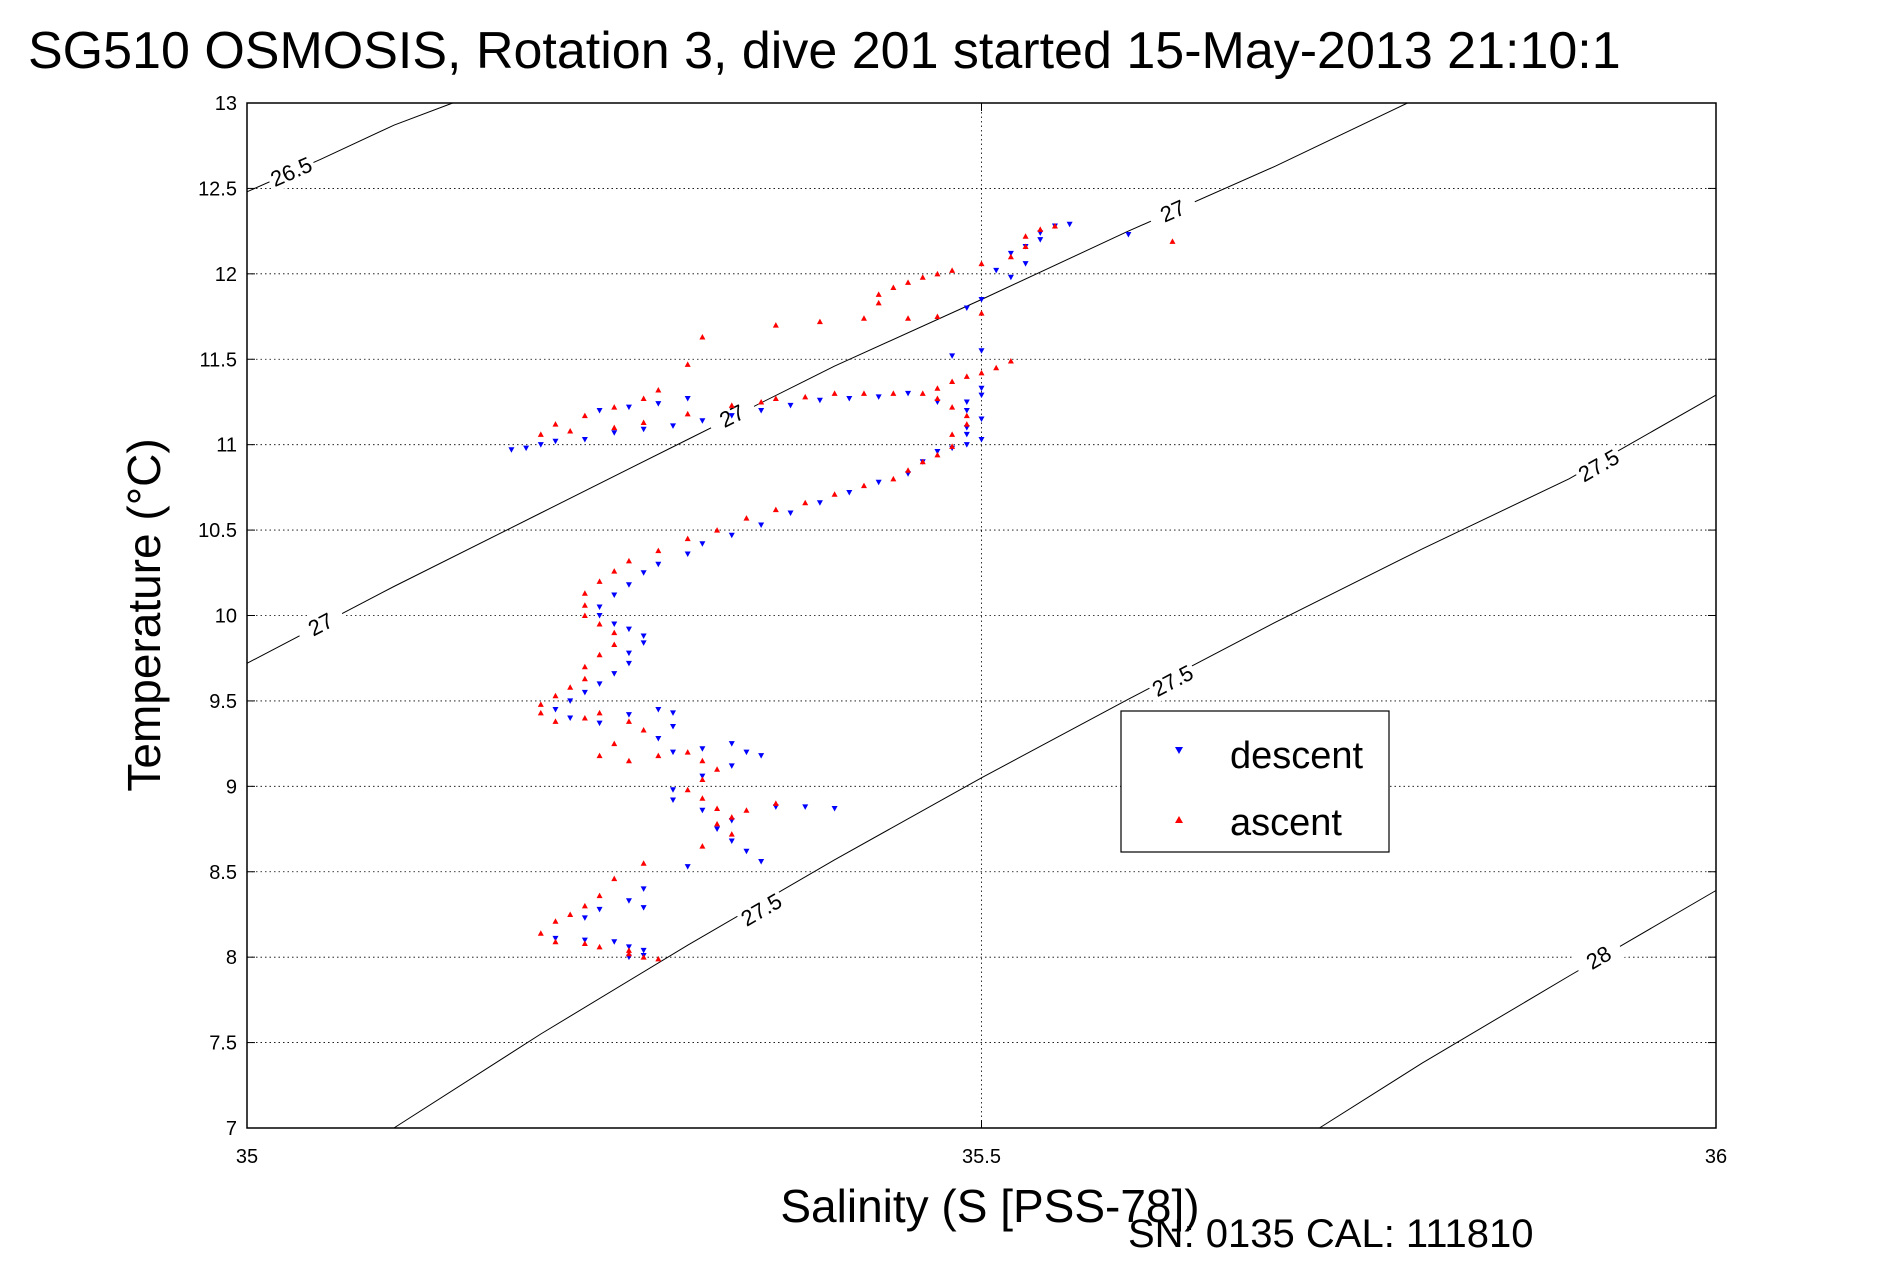 The height and width of the screenshot is (1262, 1891). Describe the element at coordinates (1297, 756) in the screenshot. I see `legend-label-descent: descent` at that location.